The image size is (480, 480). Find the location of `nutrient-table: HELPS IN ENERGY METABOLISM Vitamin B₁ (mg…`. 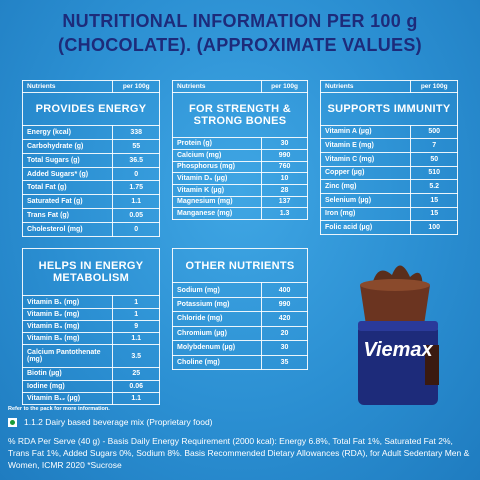

nutrient-table: HELPS IN ENERGY METABOLISM Vitamin B₁ (mg… is located at coordinates (90, 326).